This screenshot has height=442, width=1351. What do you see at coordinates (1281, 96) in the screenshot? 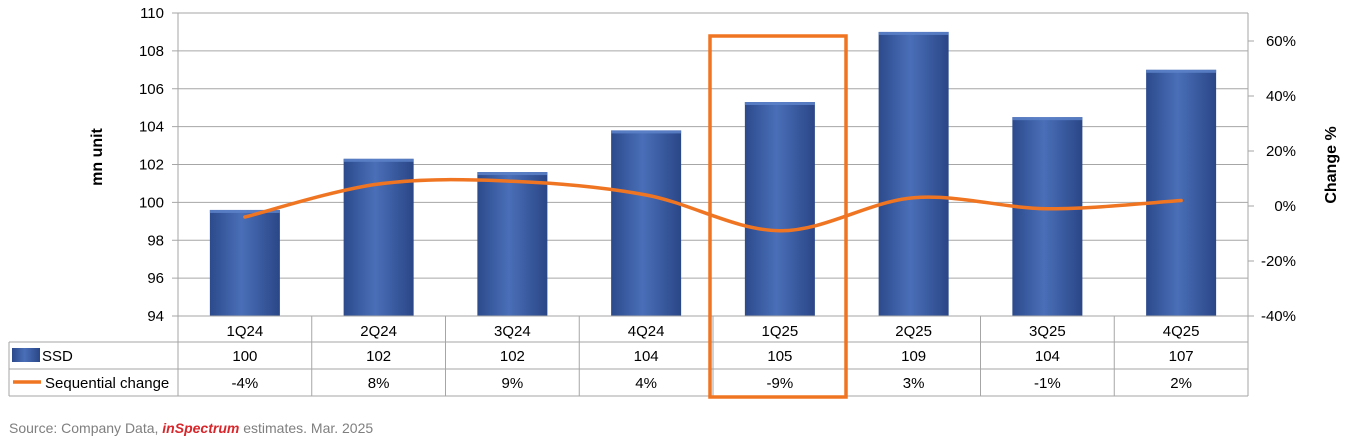
I see `right-tick-label: 40%` at bounding box center [1281, 96].